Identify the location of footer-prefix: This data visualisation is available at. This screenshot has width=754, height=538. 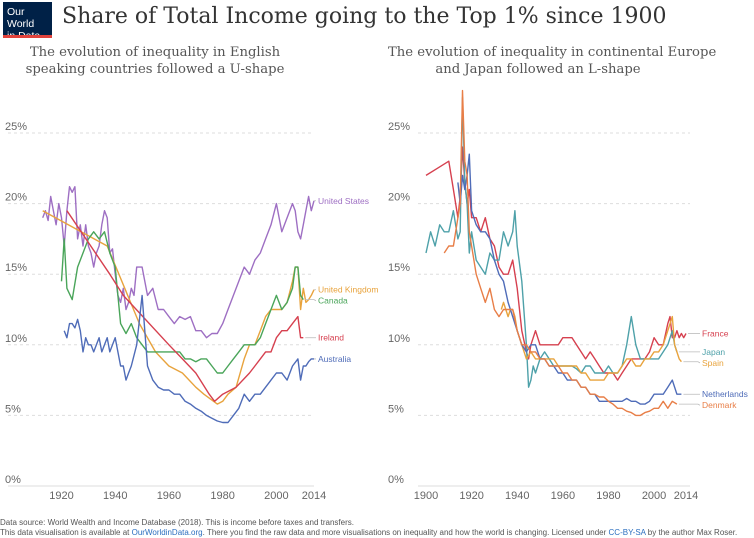
(66, 532).